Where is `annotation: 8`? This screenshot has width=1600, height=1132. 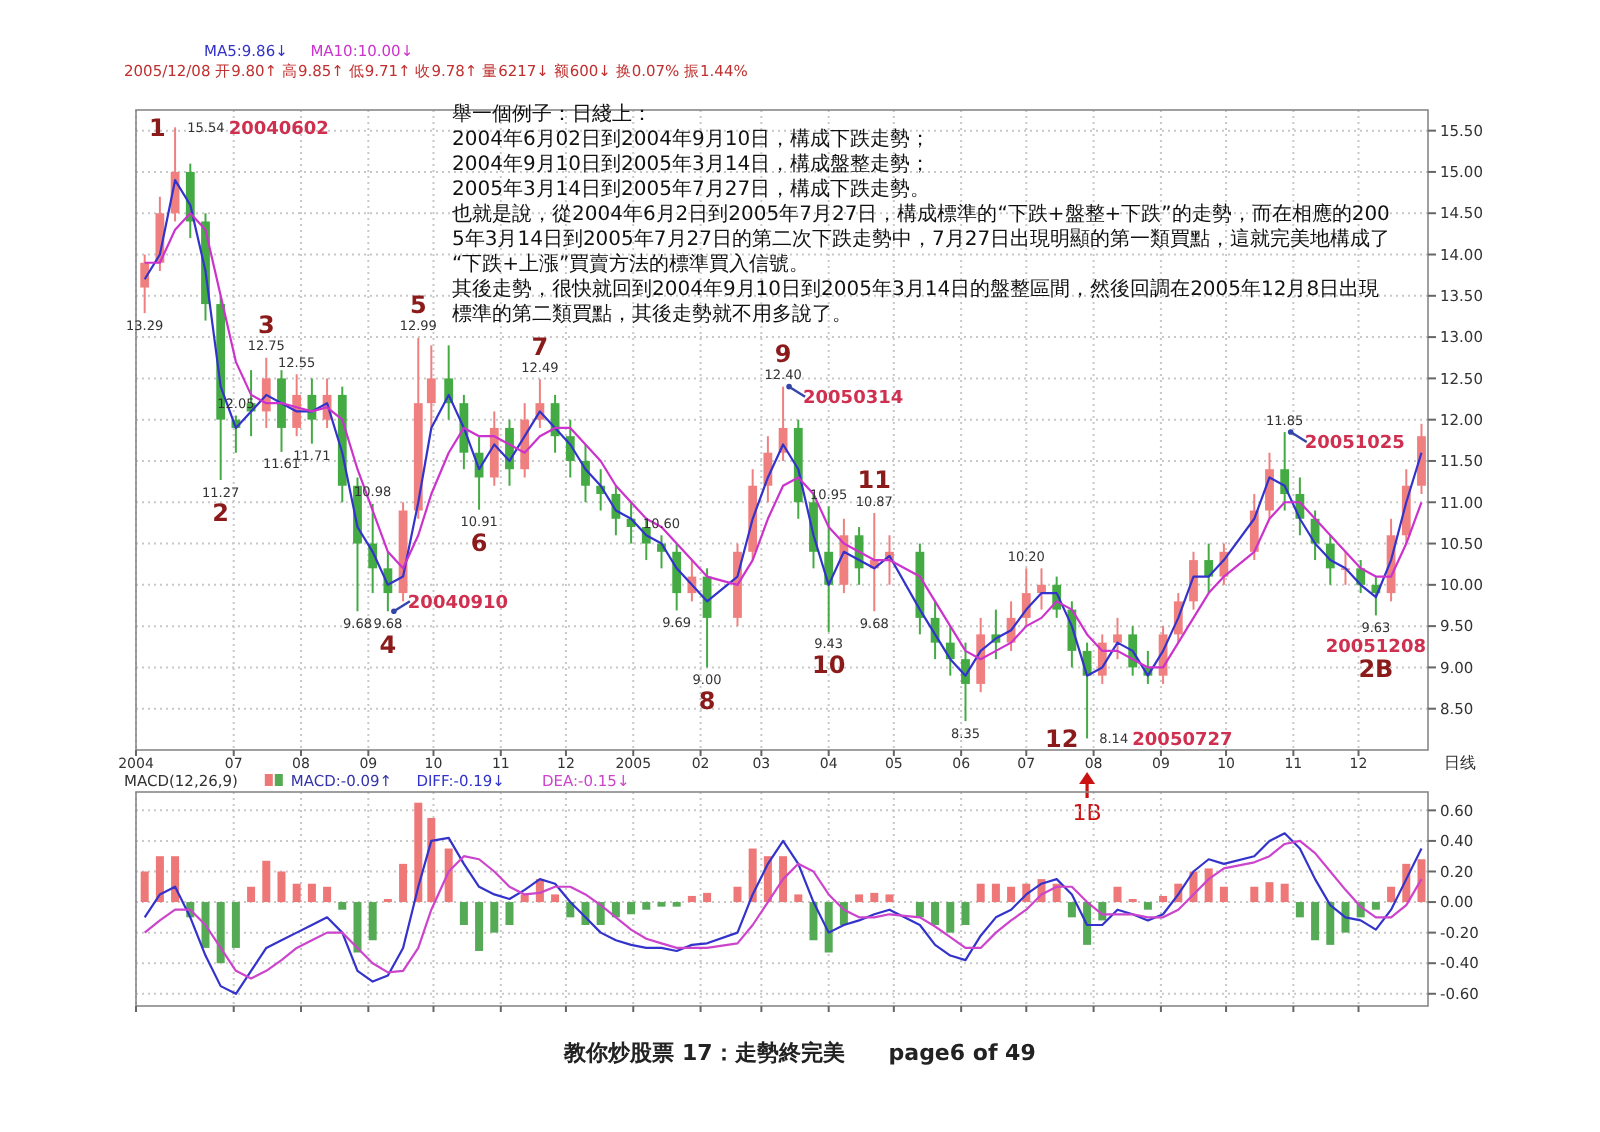 annotation: 8 is located at coordinates (707, 700).